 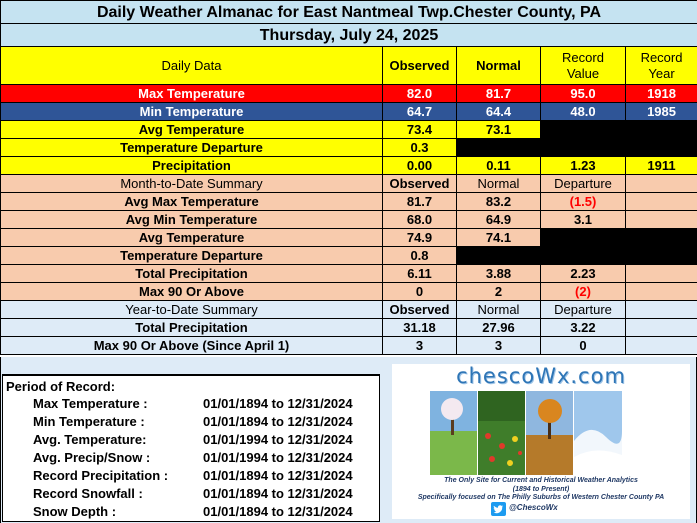 What do you see at coordinates (498, 111) in the screenshot?
I see `daily-normal: 64.4` at bounding box center [498, 111].